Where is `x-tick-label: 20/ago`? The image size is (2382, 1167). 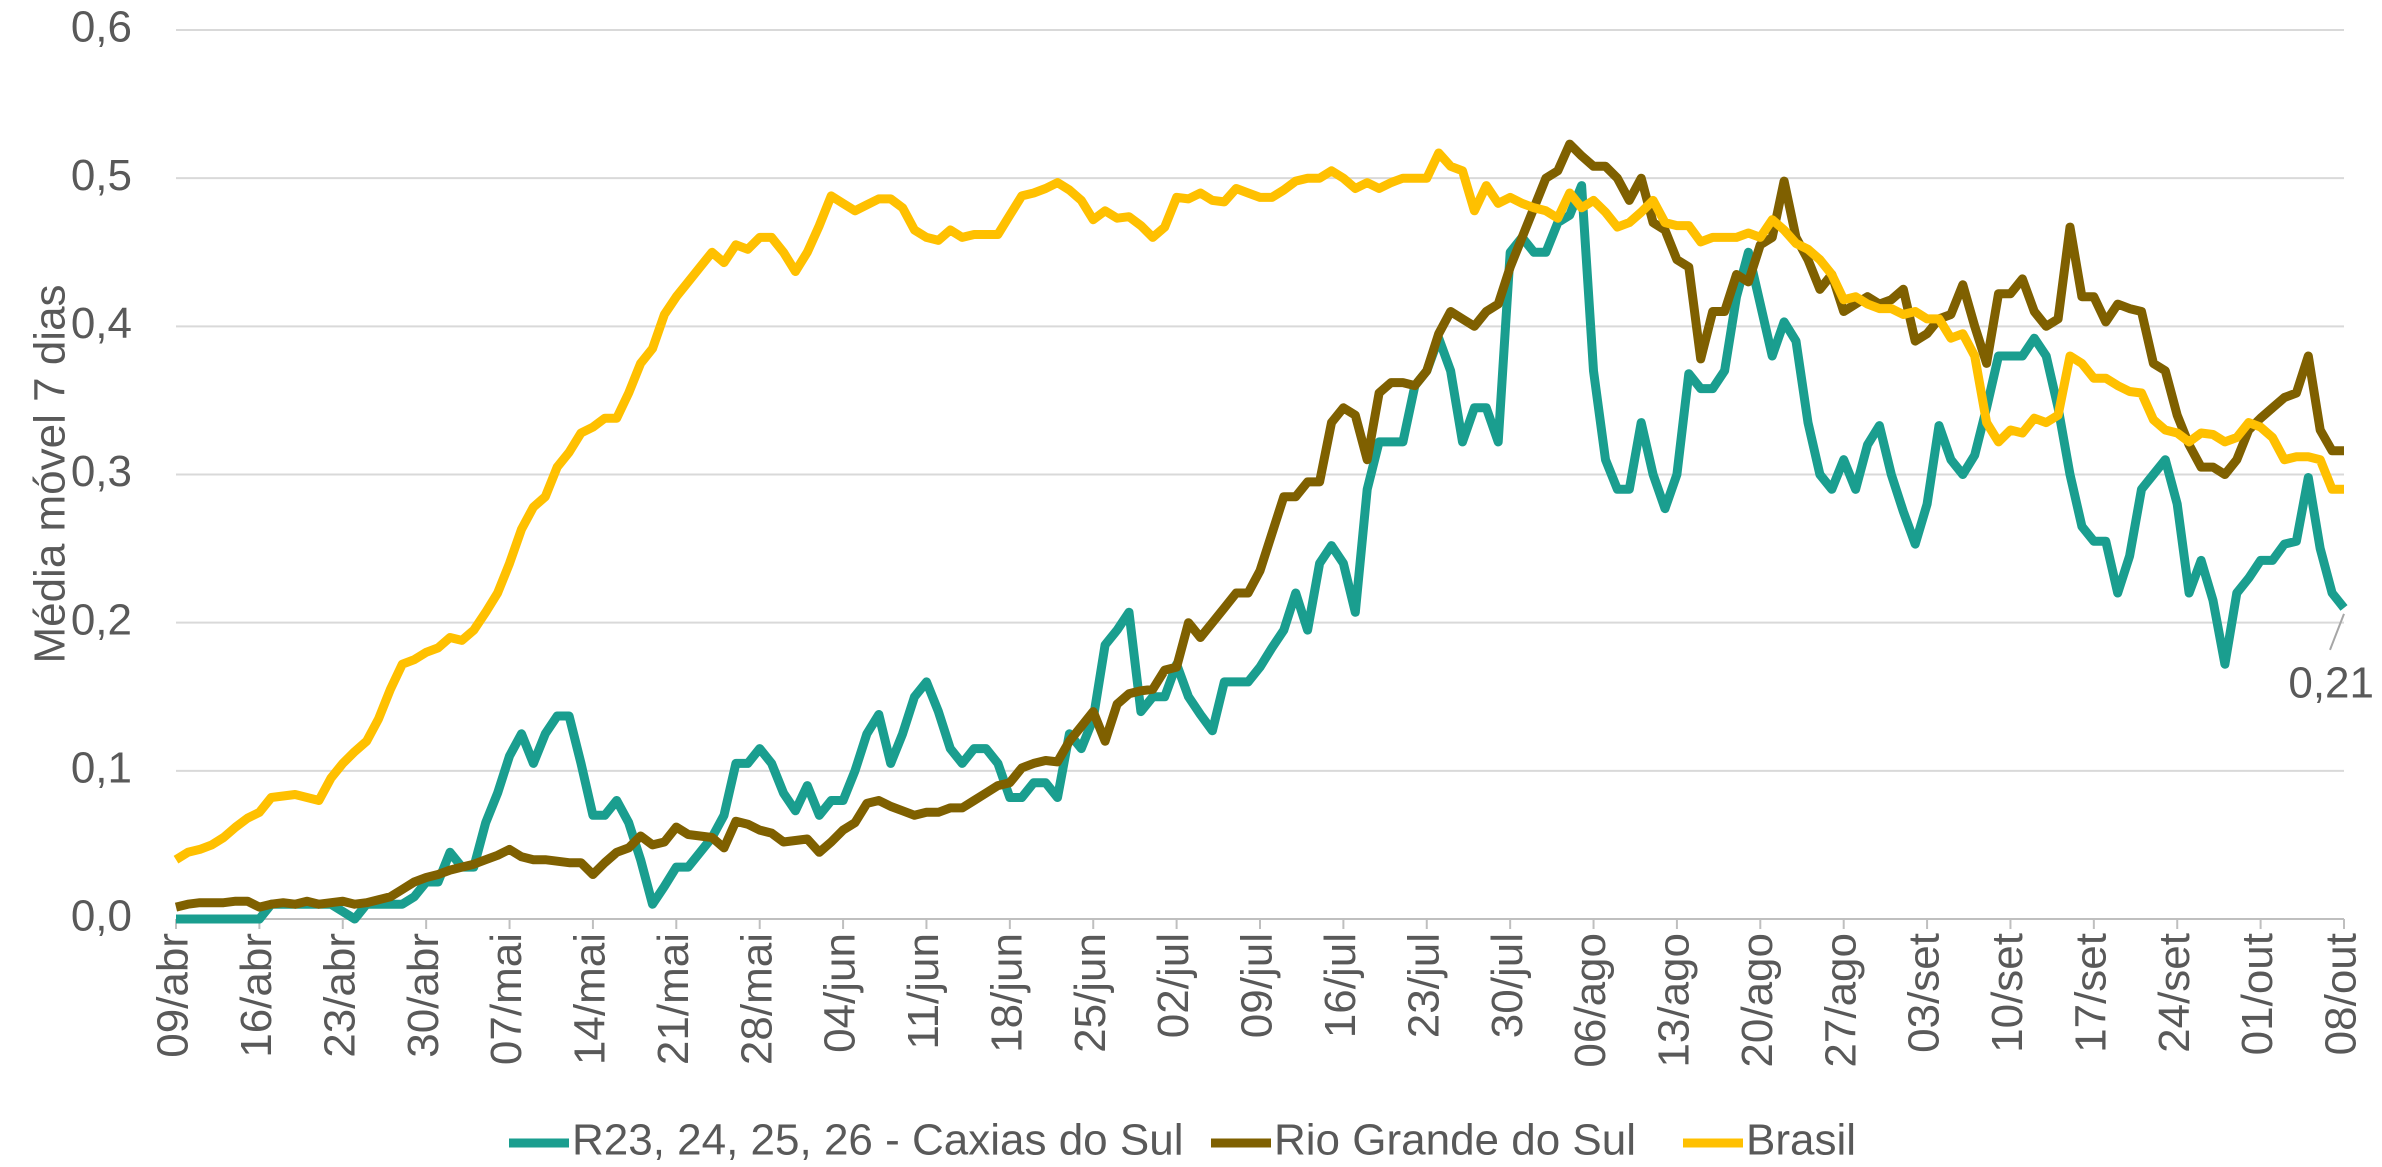 x-tick-label: 20/ago is located at coordinates (1757, 1000).